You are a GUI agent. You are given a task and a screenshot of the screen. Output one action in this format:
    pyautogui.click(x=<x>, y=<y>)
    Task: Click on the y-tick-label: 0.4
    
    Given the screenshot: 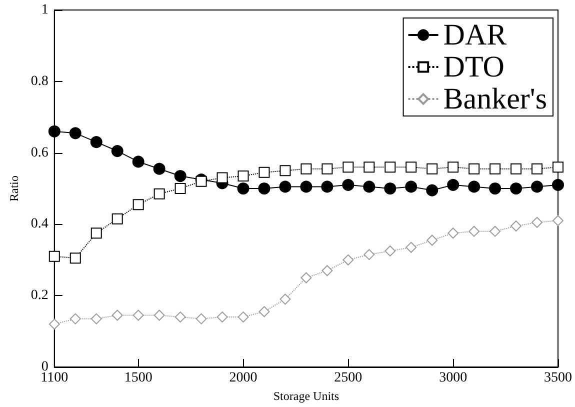 What is the action you would take?
    pyautogui.click(x=39, y=224)
    